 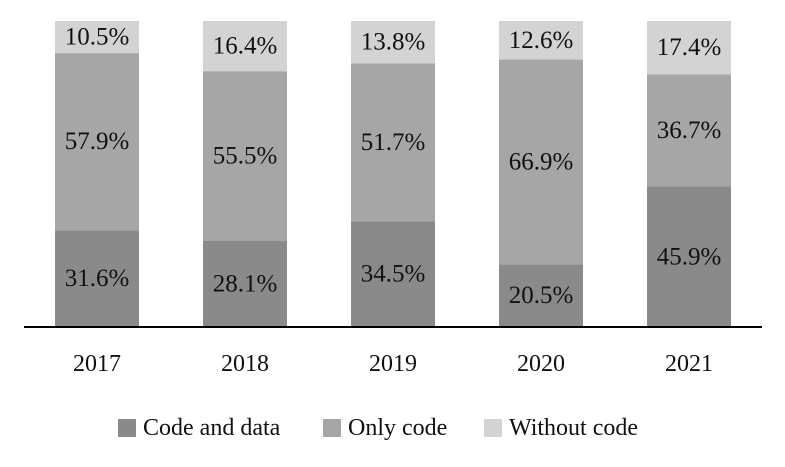 I want to click on bar-segment-only-code-2019, so click(x=393, y=142).